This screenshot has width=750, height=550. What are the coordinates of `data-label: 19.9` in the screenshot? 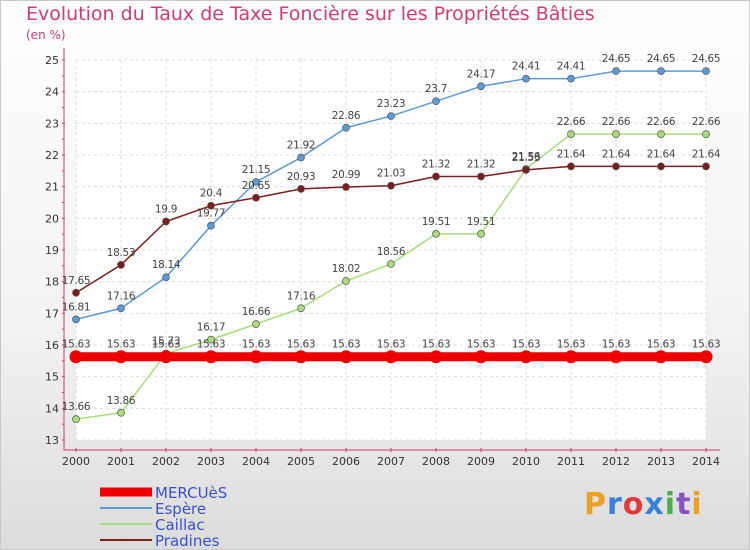 It's located at (166, 210).